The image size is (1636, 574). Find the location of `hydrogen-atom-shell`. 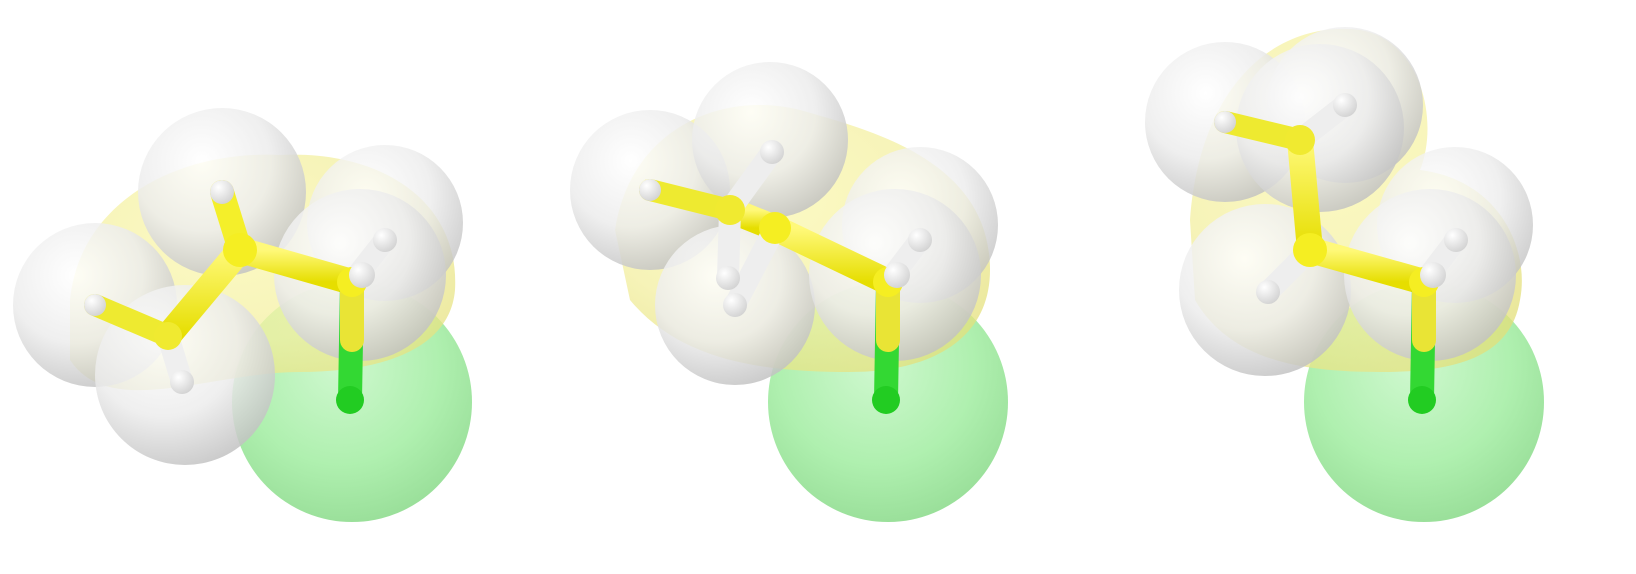

hydrogen-atom-shell is located at coordinates (770, 140).